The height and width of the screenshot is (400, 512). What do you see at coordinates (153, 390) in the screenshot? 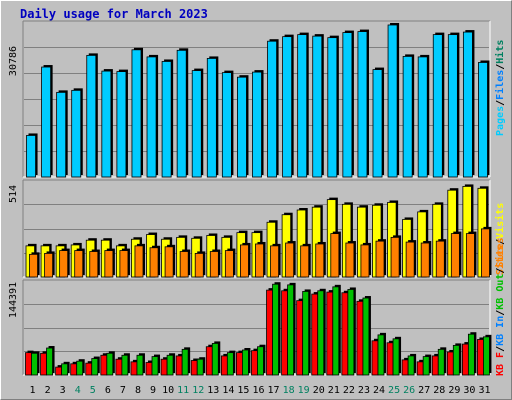
I see `x-tick-label: 9` at bounding box center [153, 390].